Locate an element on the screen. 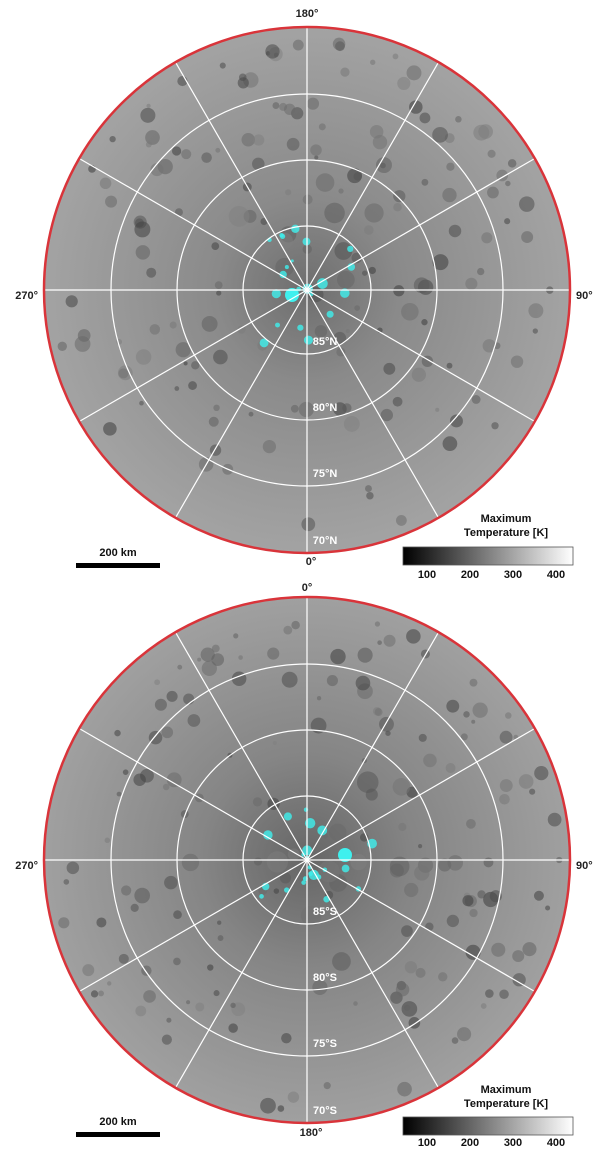 The width and height of the screenshot is (593, 1149). colorbar-tick-label: 300 is located at coordinates (513, 1143).